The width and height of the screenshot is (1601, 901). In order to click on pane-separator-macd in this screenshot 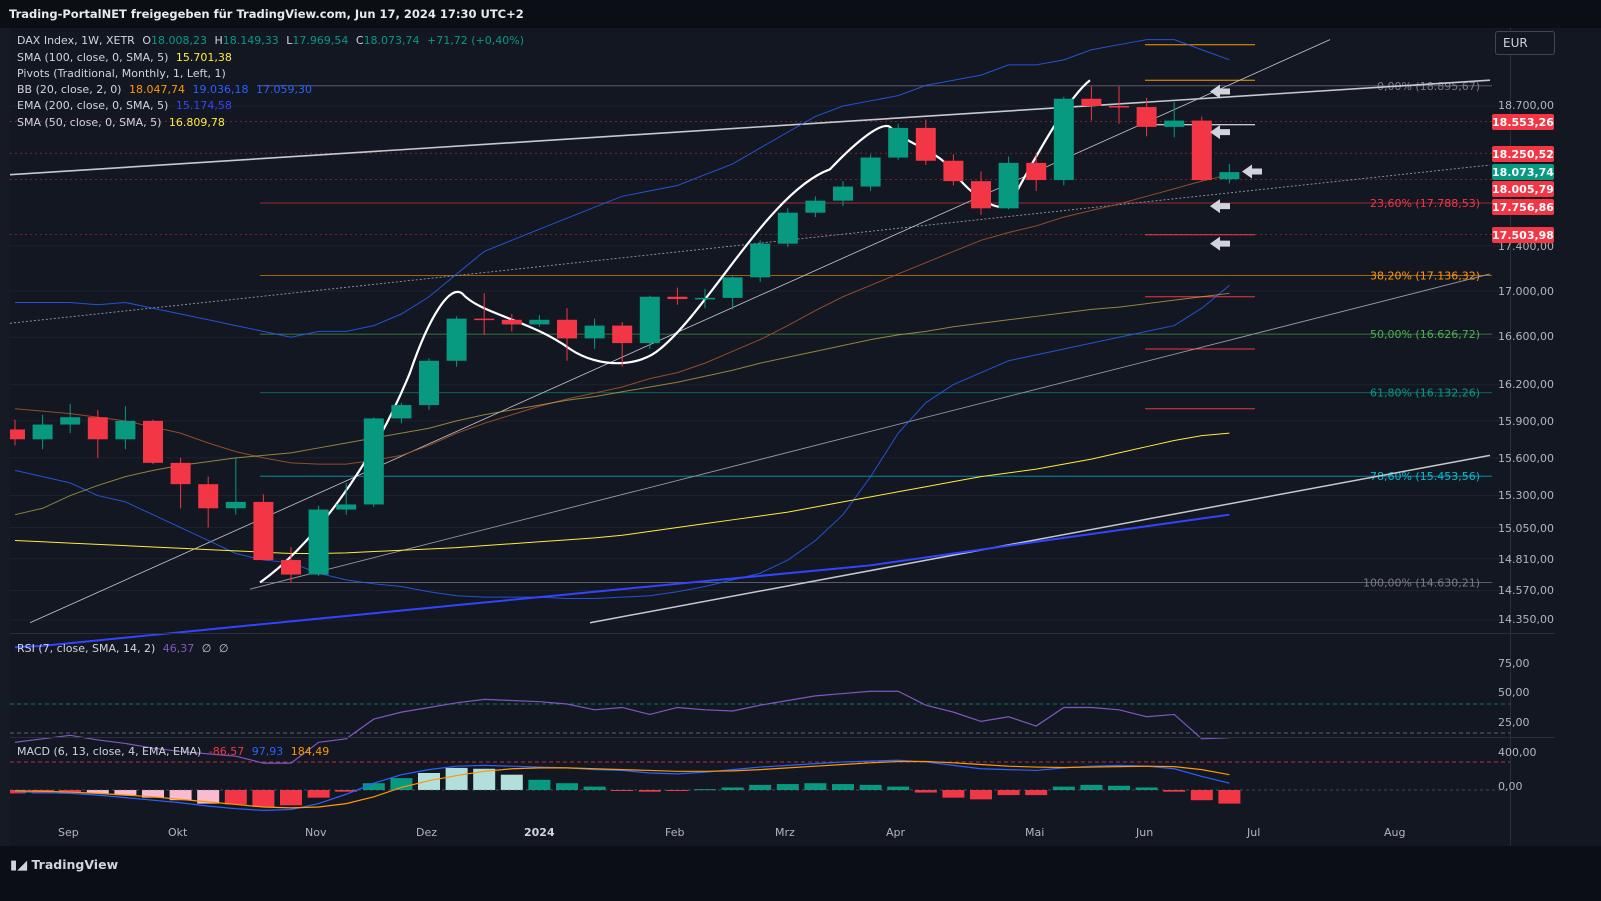, I will do `click(782, 737)`.